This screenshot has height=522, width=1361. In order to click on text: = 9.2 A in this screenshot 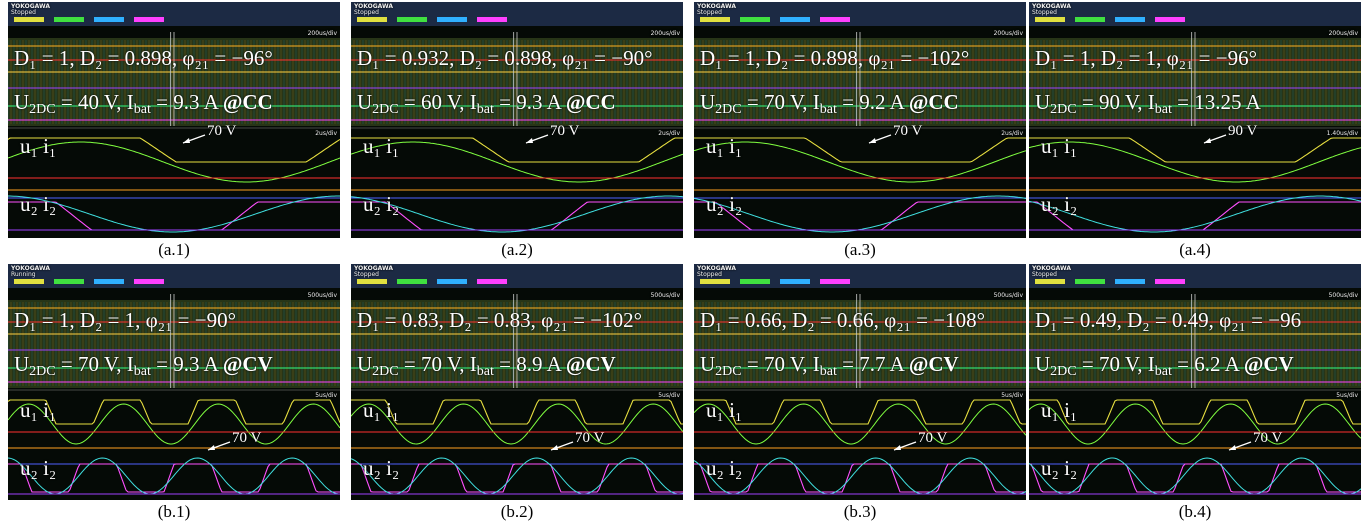, I will do `click(872, 102)`.